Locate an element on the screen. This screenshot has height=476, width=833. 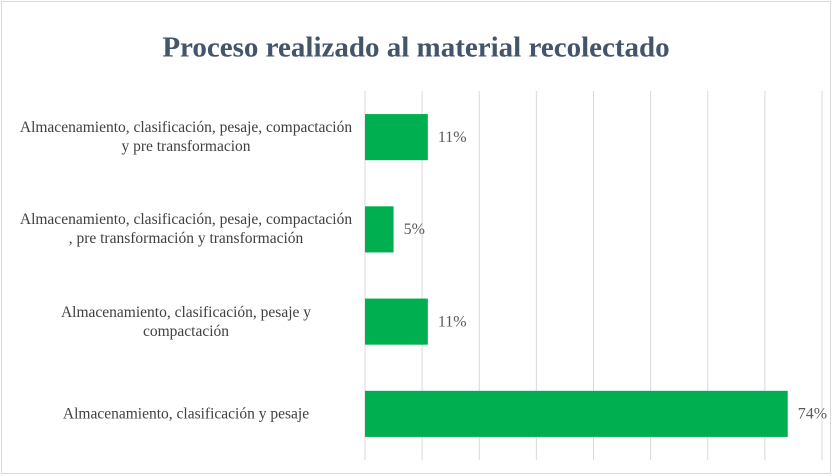
data-label: 5% is located at coordinates (414, 229).